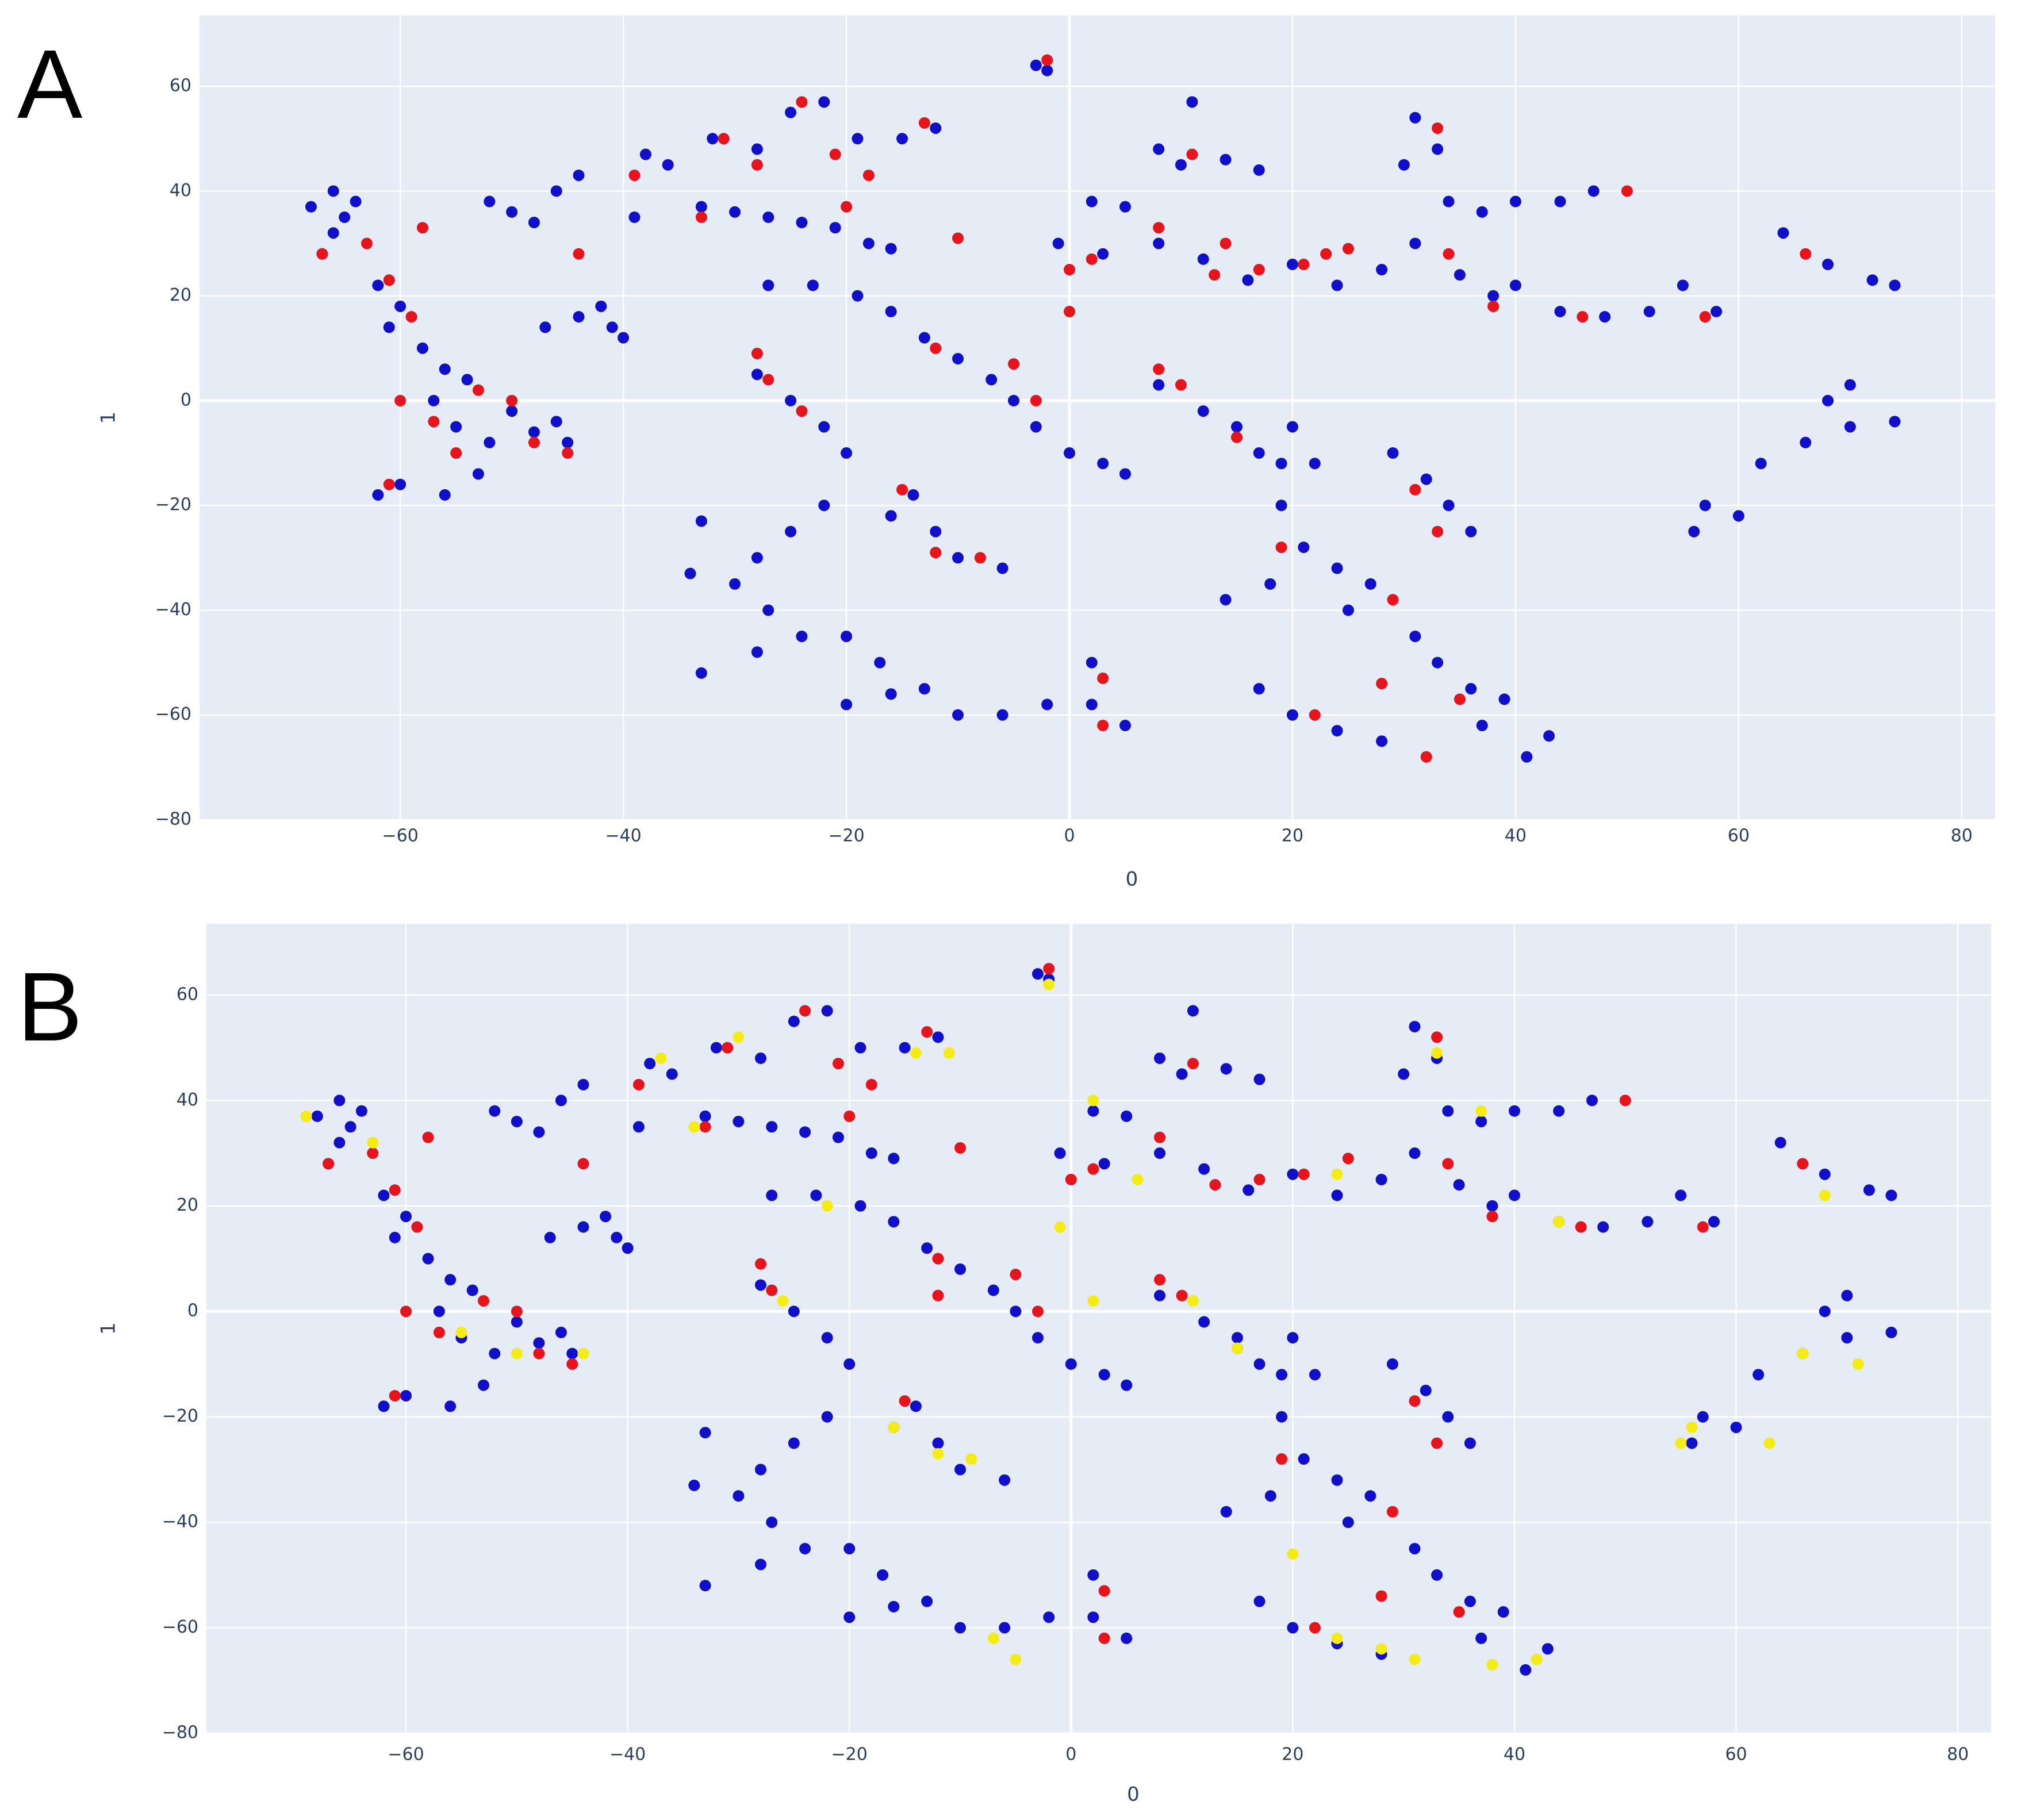 The image size is (2021, 1820). Describe the element at coordinates (173, 610) in the screenshot. I see `y-tick-label: −40` at that location.